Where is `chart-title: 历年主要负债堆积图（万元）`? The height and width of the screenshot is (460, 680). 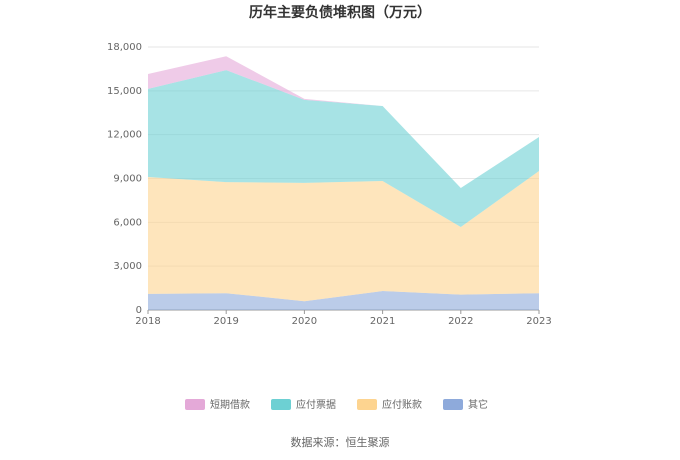
chart-title: 历年主要负债堆积图（万元） is located at coordinates (340, 12).